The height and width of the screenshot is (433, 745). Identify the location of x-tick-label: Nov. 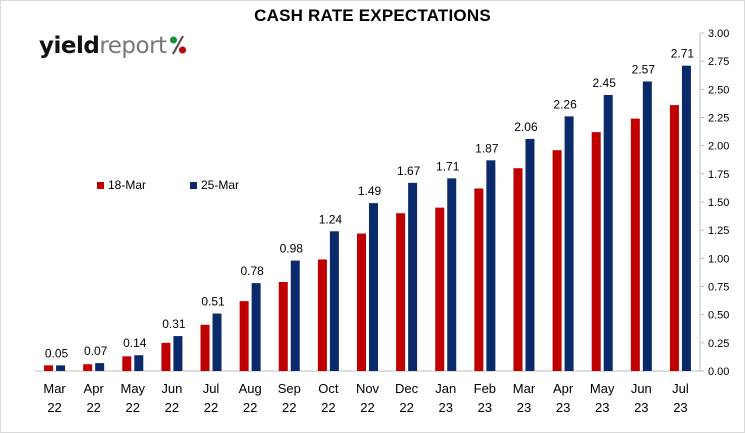
(368, 388).